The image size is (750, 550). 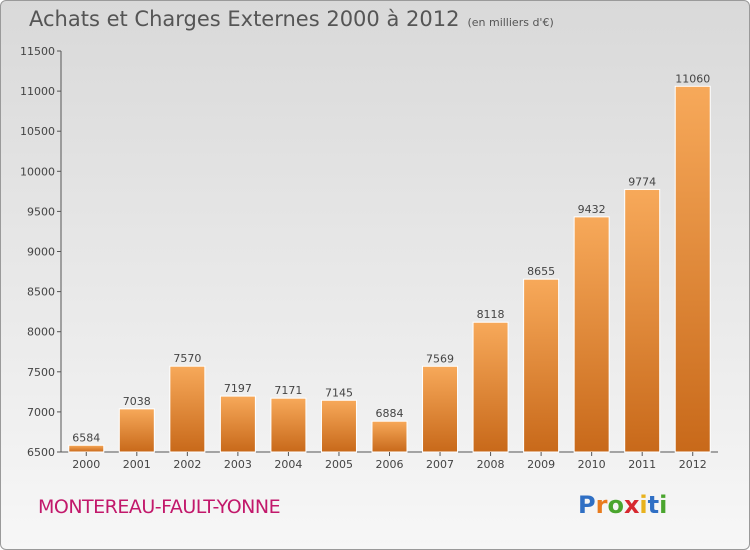 I want to click on y-tick-label: 9500, so click(x=41, y=211).